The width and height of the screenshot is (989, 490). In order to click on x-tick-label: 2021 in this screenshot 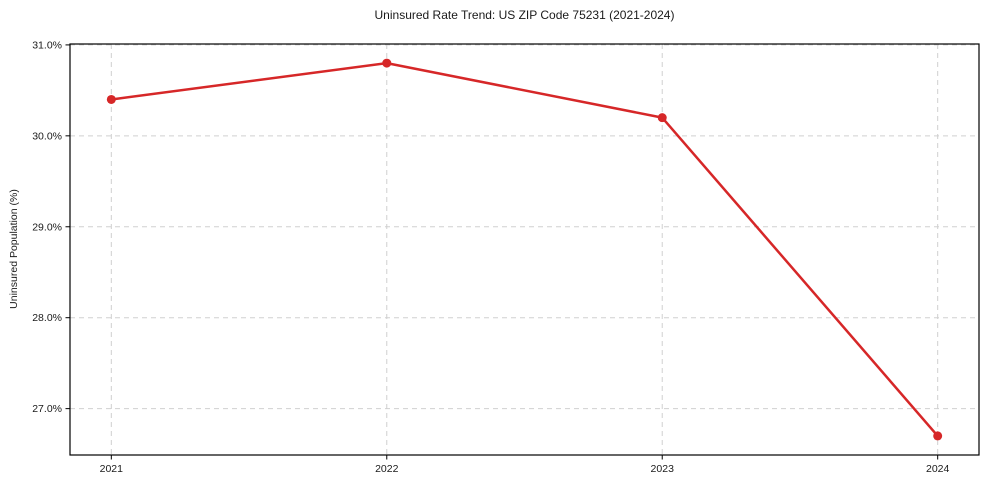, I will do `click(112, 469)`.